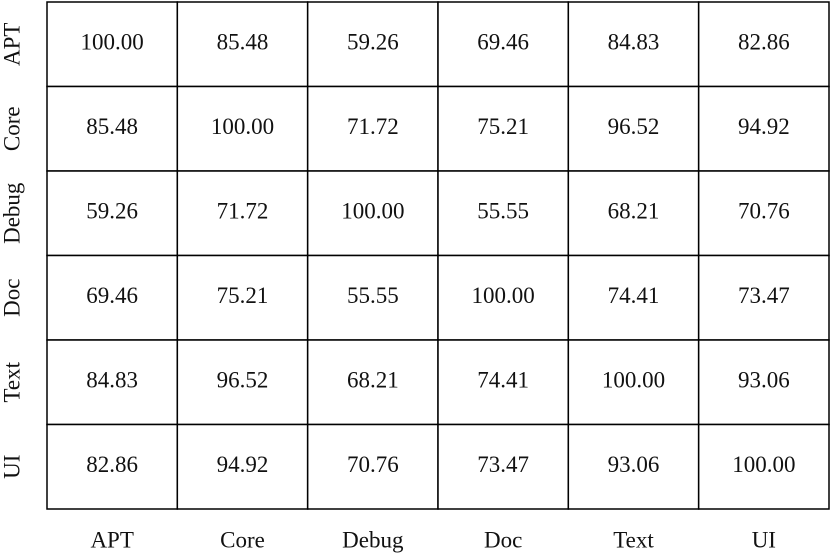  I want to click on y-tick-label: Debug, so click(12, 213).